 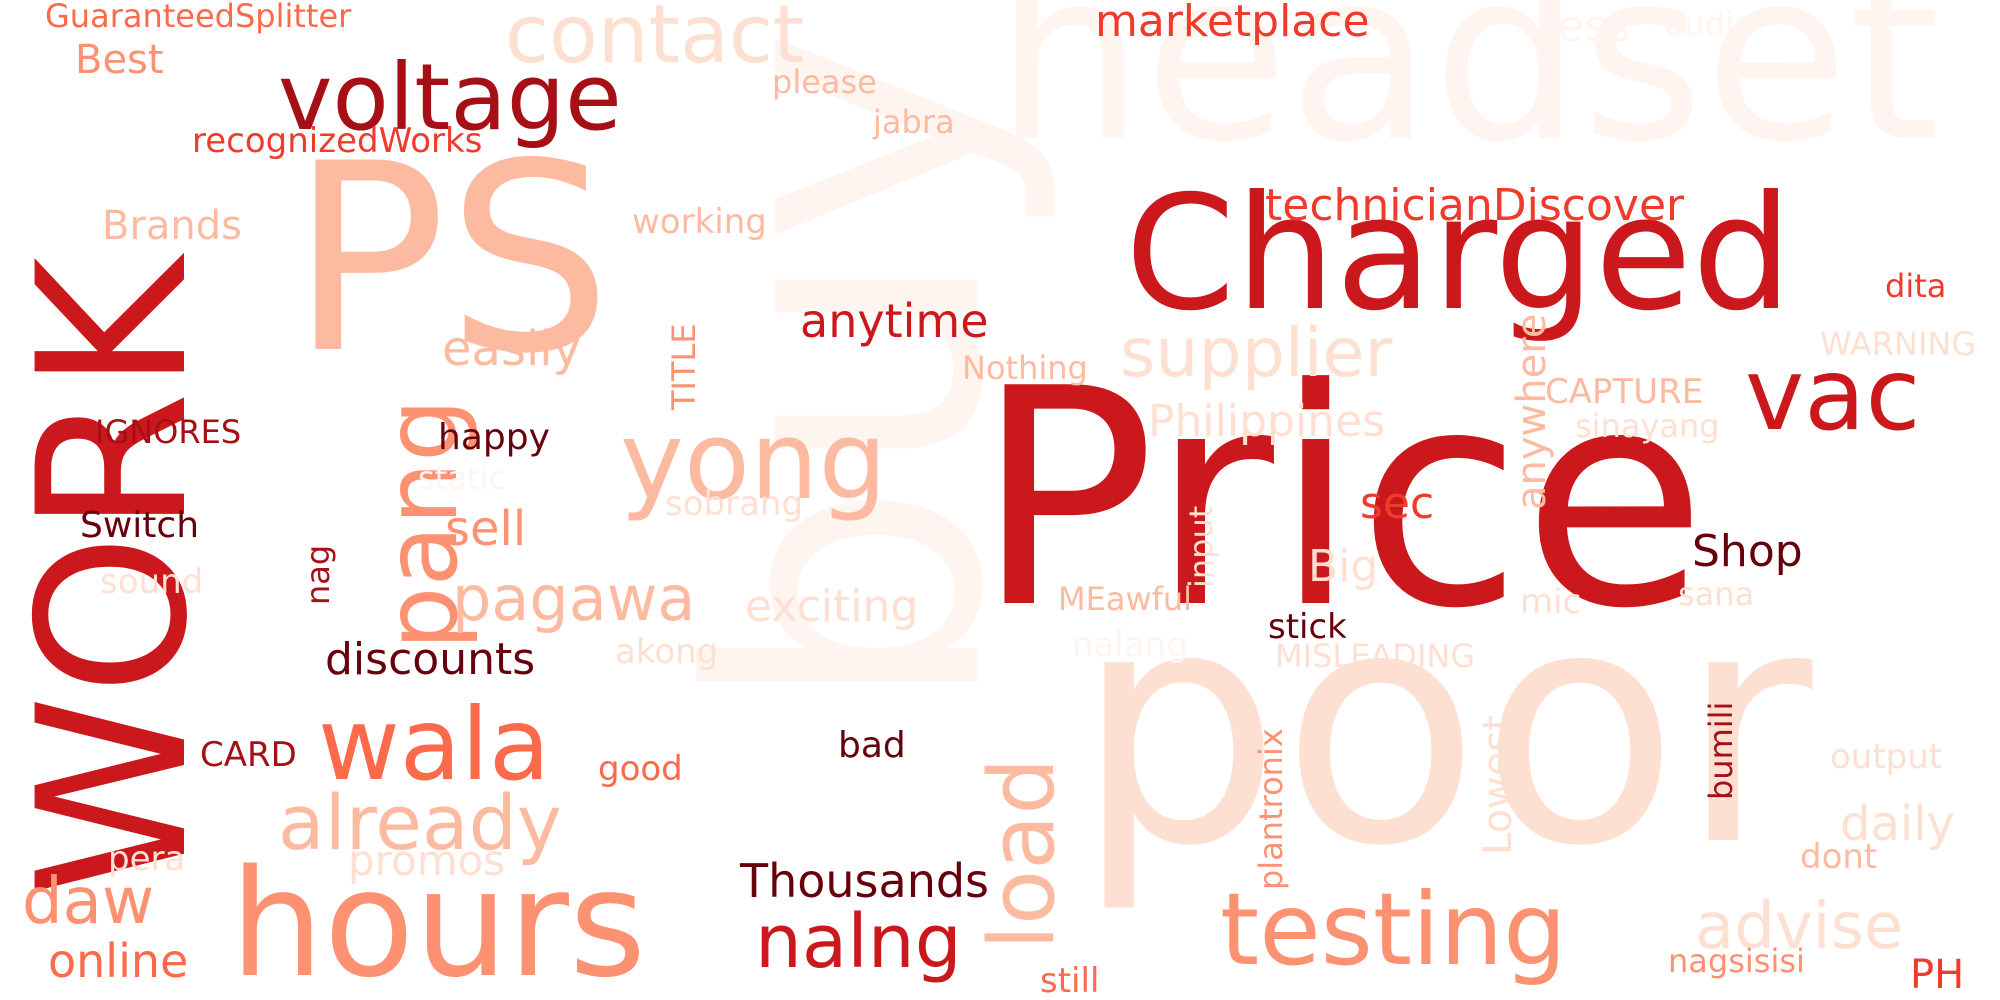 I want to click on word-promos: promos, so click(x=427, y=860).